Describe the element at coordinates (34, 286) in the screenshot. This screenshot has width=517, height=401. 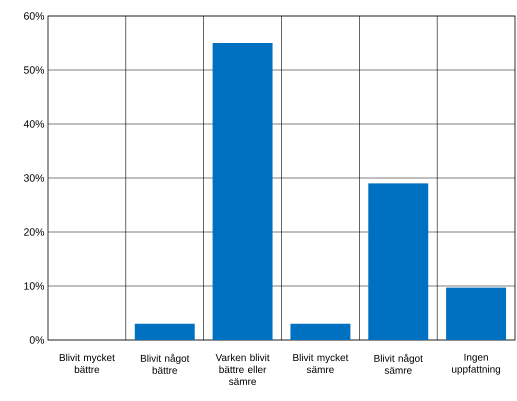
I see `y-tick-label: 10%` at that location.